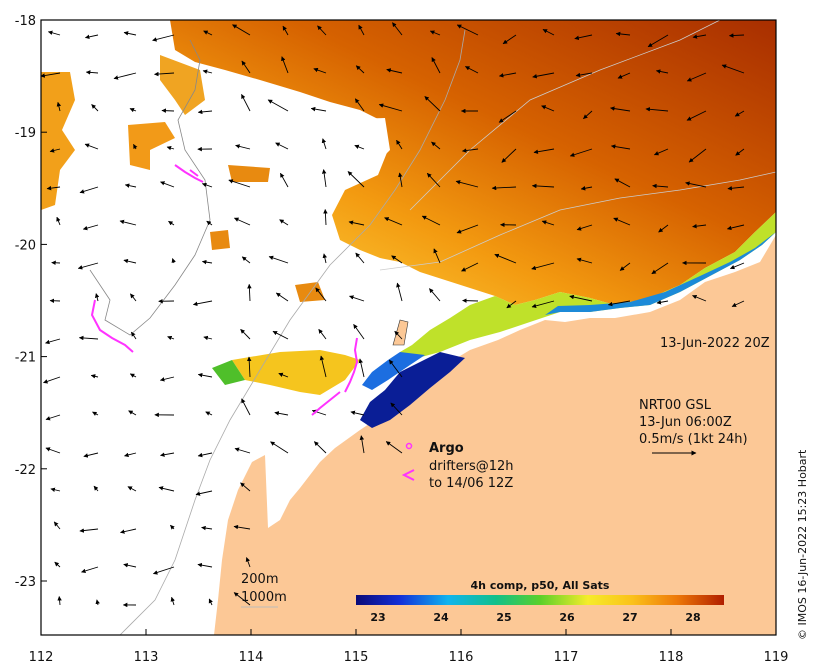 The height and width of the screenshot is (672, 819). Describe the element at coordinates (441, 617) in the screenshot. I see `colorbar-tick-label: 24` at that location.